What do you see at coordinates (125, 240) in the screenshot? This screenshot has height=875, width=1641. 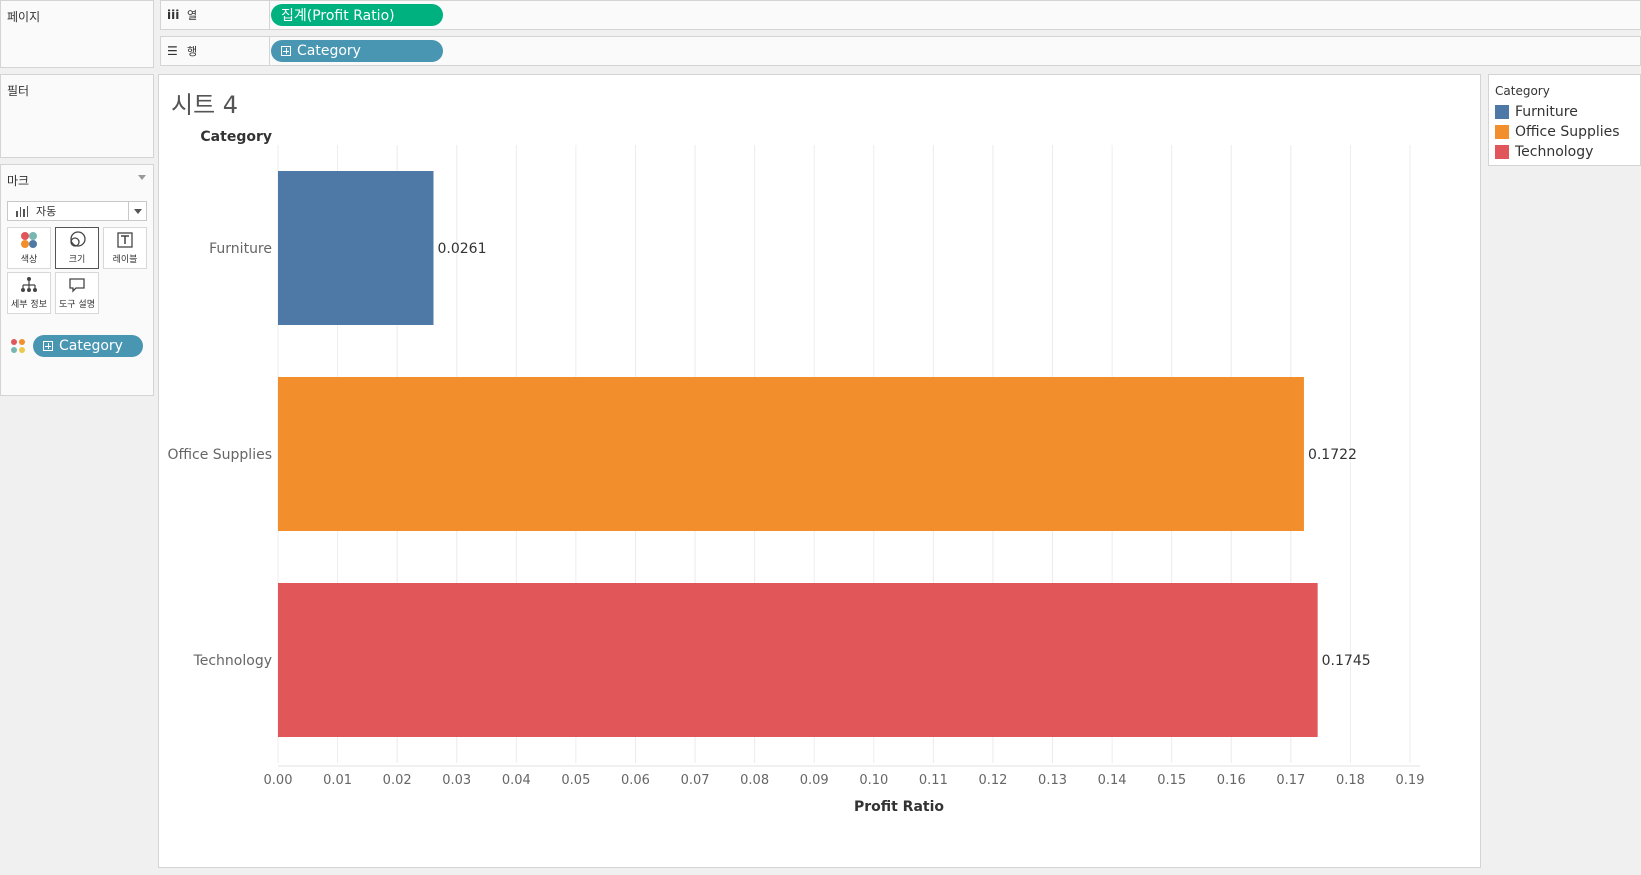 I see `label-icon` at bounding box center [125, 240].